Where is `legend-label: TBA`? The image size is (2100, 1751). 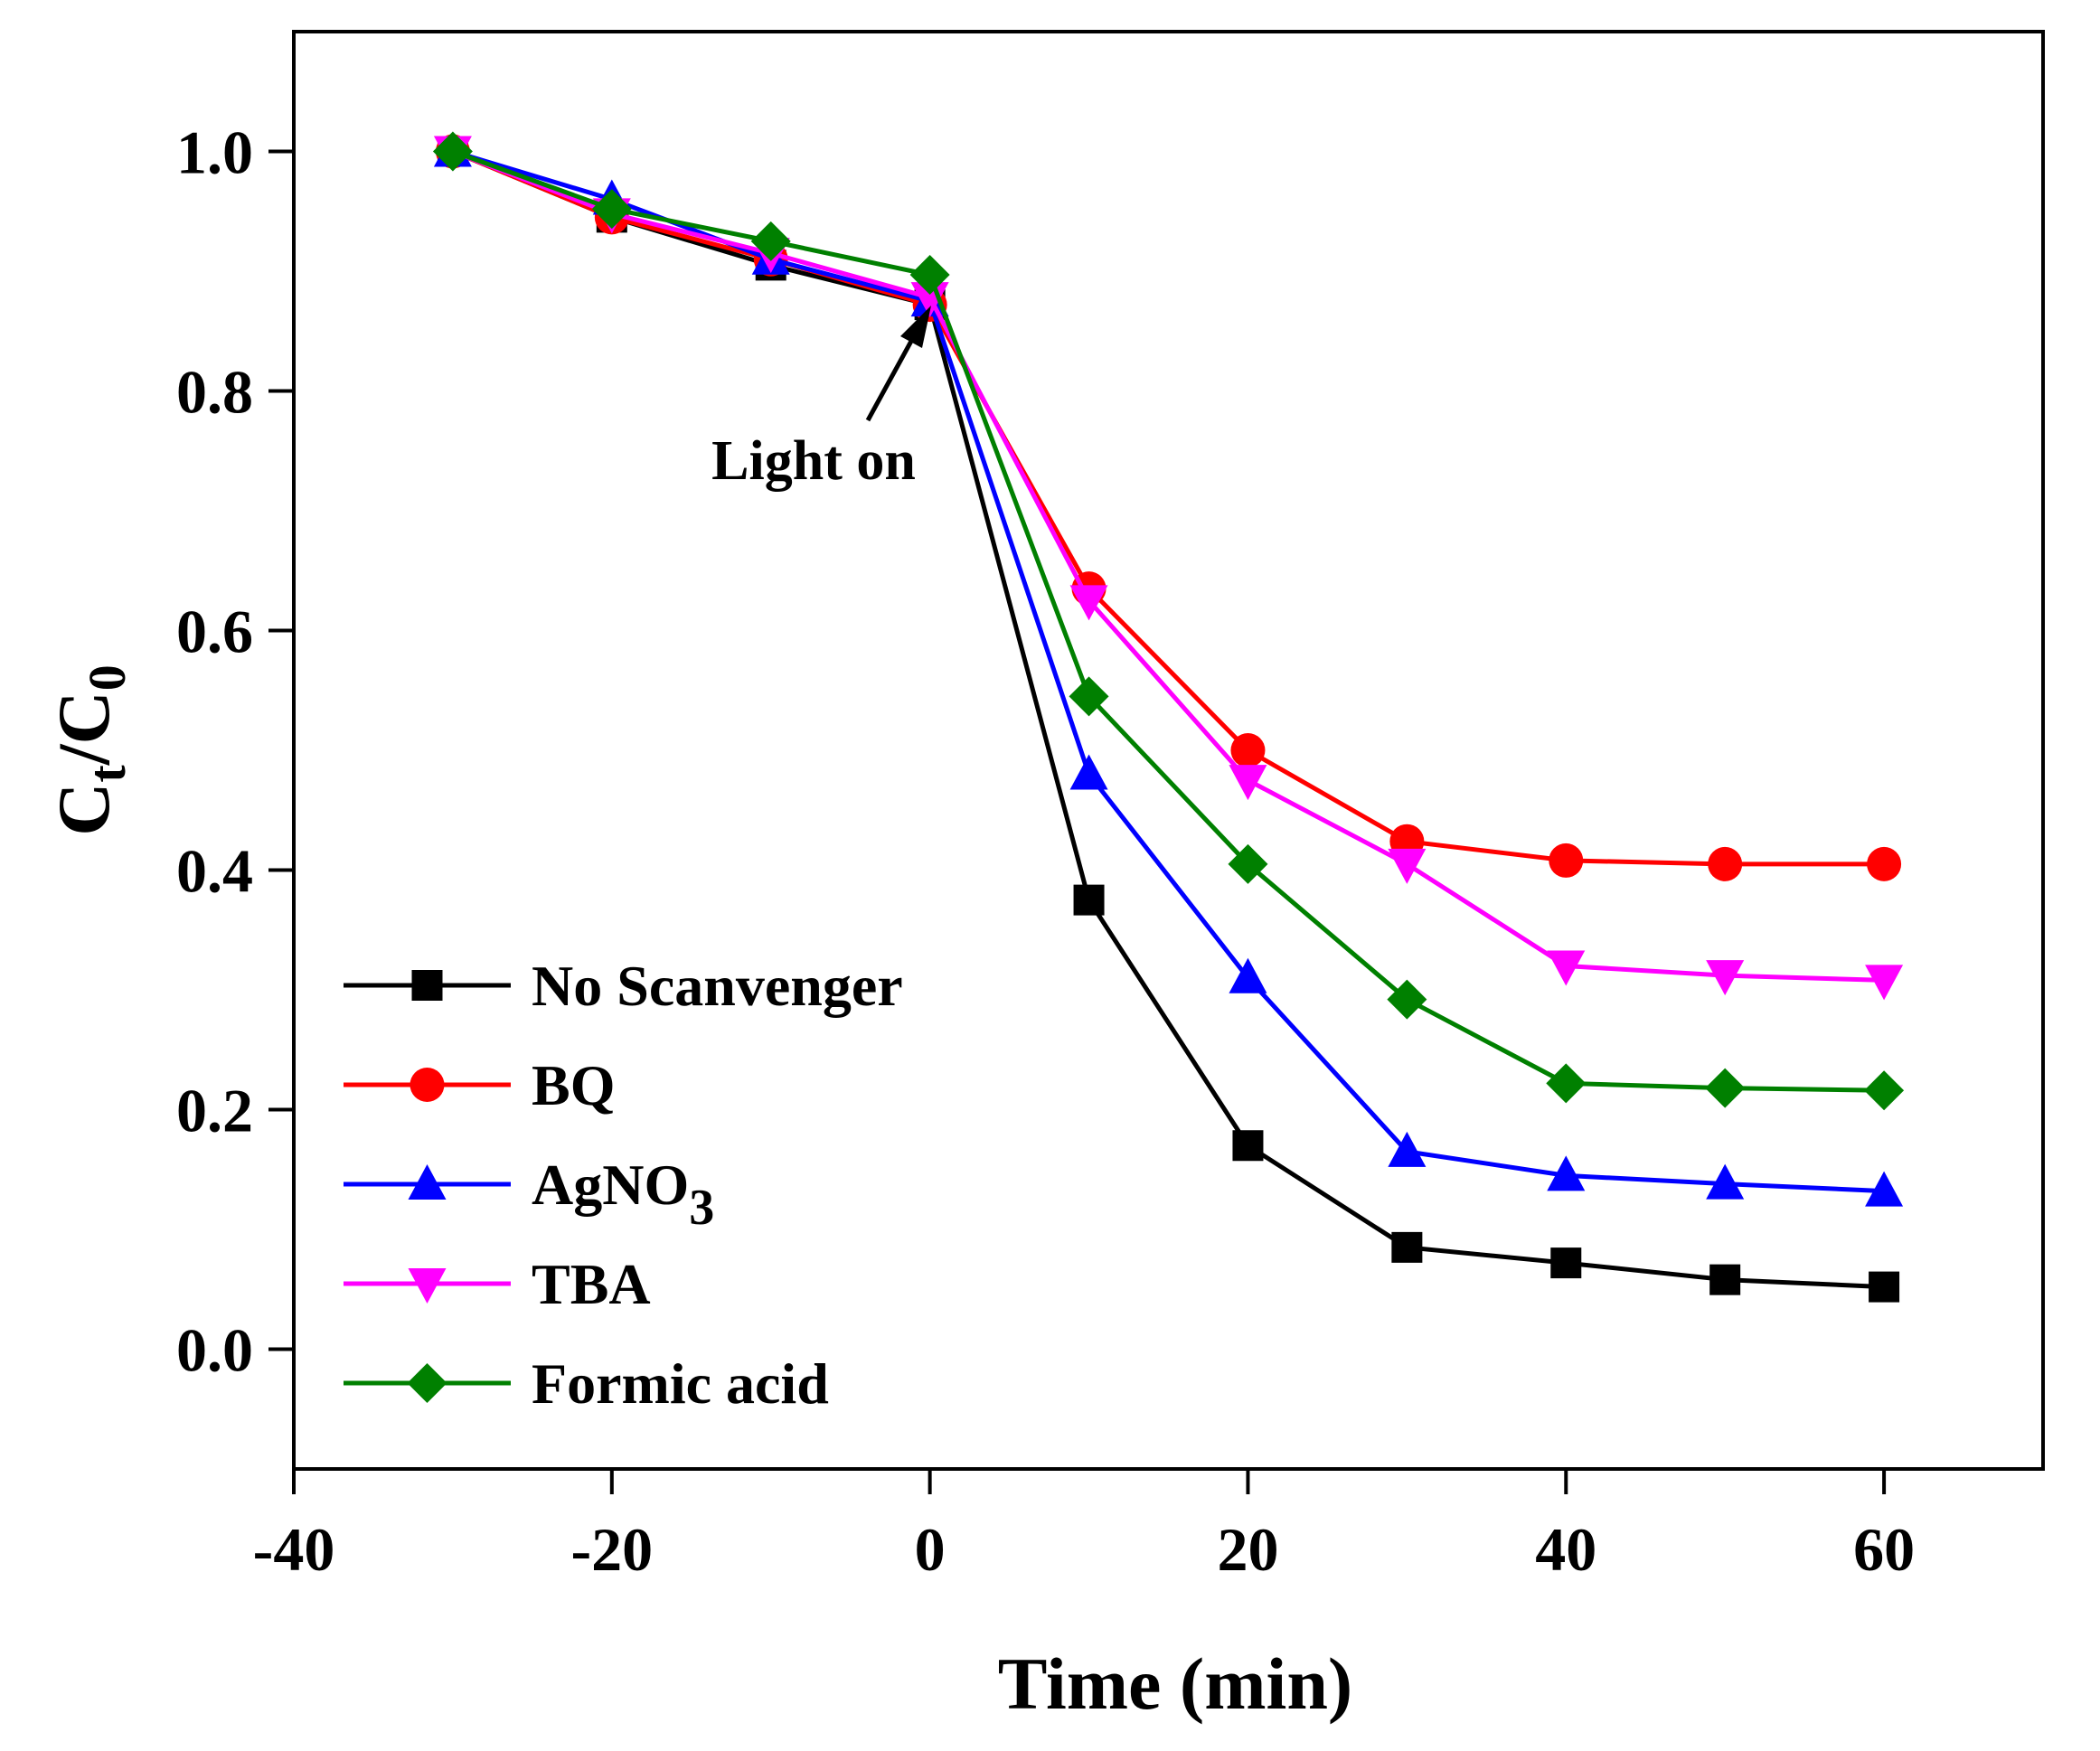
legend-label: TBA is located at coordinates (591, 1284).